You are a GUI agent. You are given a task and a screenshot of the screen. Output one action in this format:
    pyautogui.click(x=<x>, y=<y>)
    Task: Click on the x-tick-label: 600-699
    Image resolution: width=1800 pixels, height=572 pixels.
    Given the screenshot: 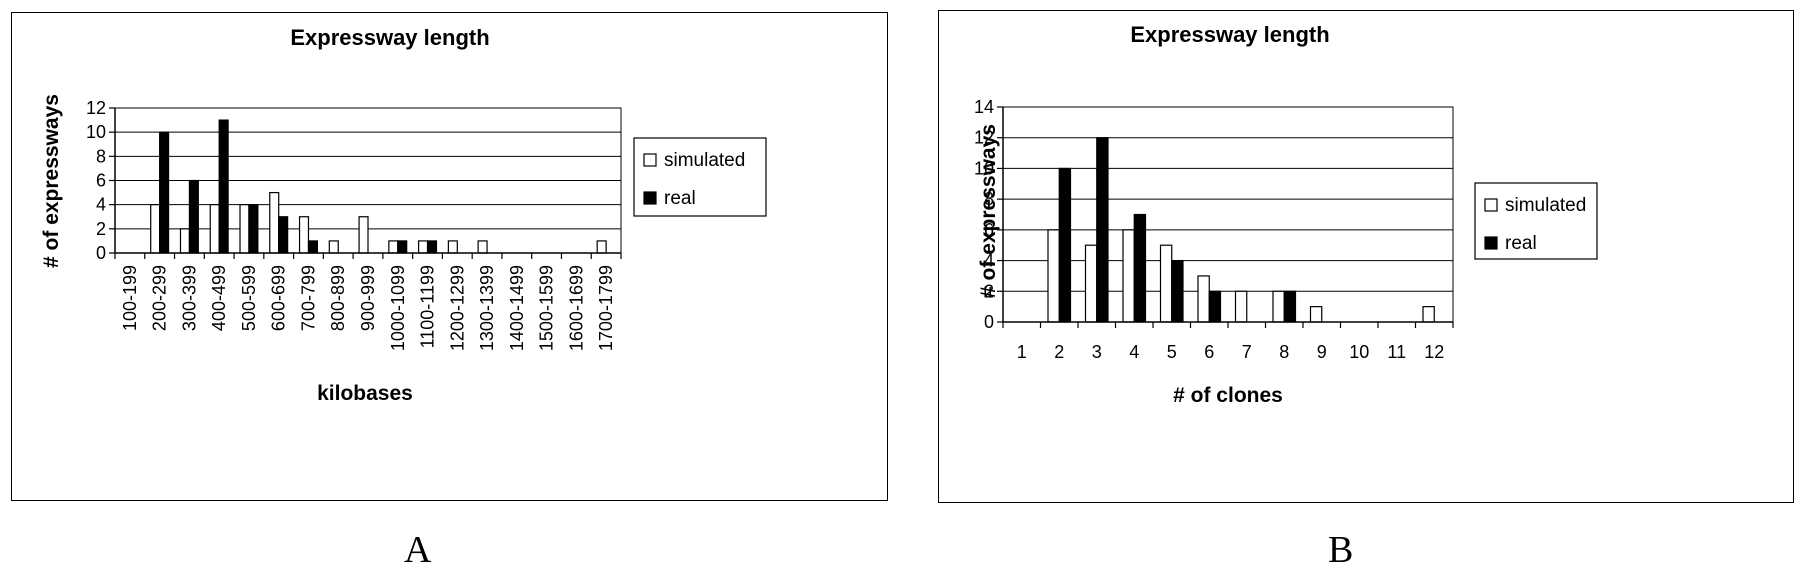 What is the action you would take?
    pyautogui.click(x=279, y=298)
    